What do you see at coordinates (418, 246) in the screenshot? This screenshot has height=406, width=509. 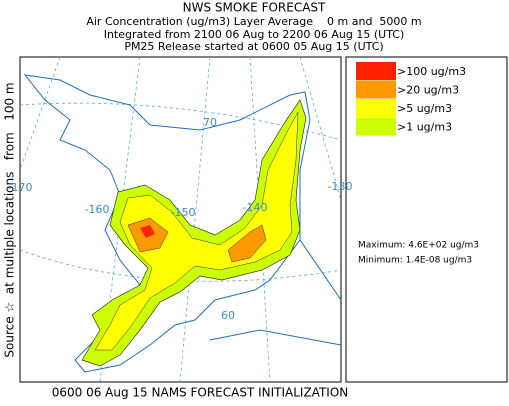 I see `maximum: Maximum: 4.6E+02 ug/m3` at bounding box center [418, 246].